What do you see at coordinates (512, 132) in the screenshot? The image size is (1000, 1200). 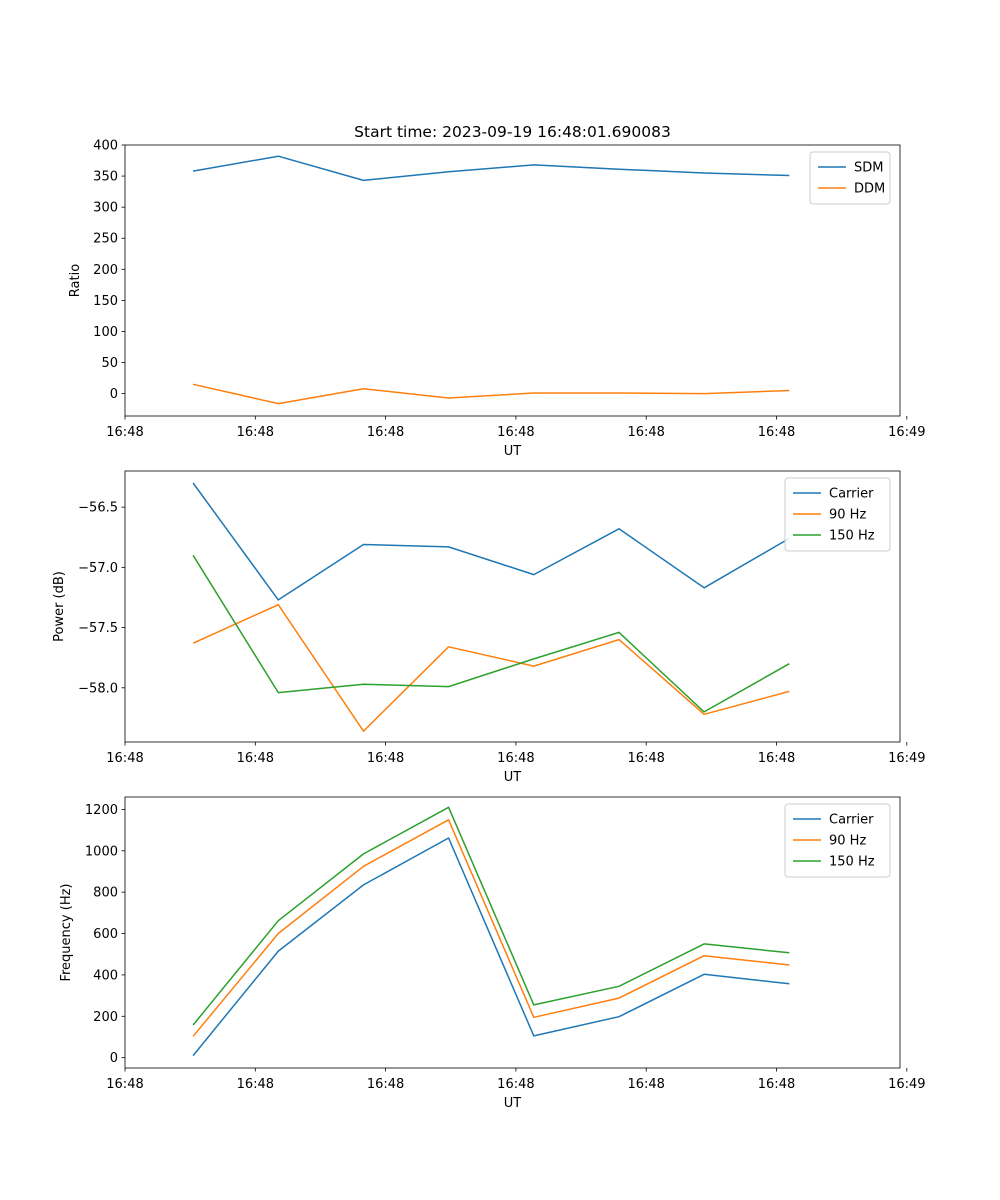 I see `chart-title: Start time: 2023-09-19 16:48:01.690083` at bounding box center [512, 132].